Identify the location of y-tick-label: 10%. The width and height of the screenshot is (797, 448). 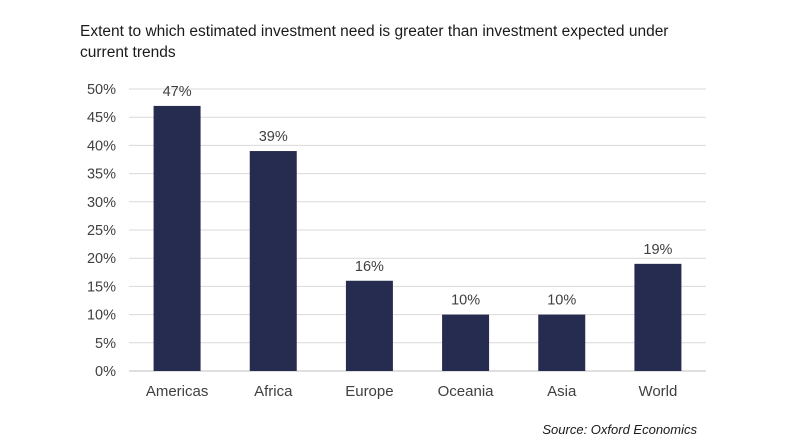
(101, 316).